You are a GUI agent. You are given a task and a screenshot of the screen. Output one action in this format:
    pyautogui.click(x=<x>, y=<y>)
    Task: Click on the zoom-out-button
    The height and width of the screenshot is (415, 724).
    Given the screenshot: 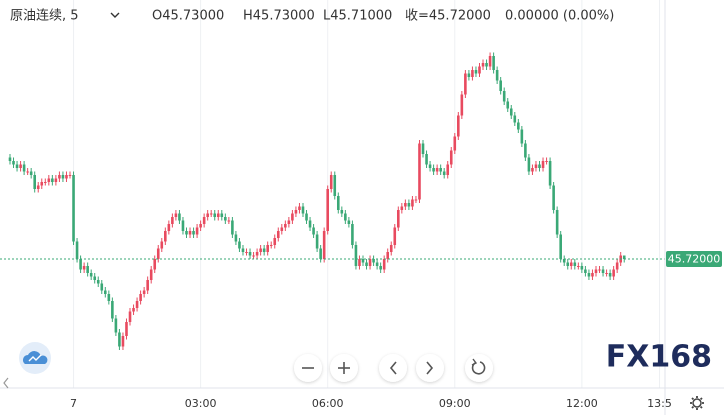 What is the action you would take?
    pyautogui.click(x=308, y=368)
    